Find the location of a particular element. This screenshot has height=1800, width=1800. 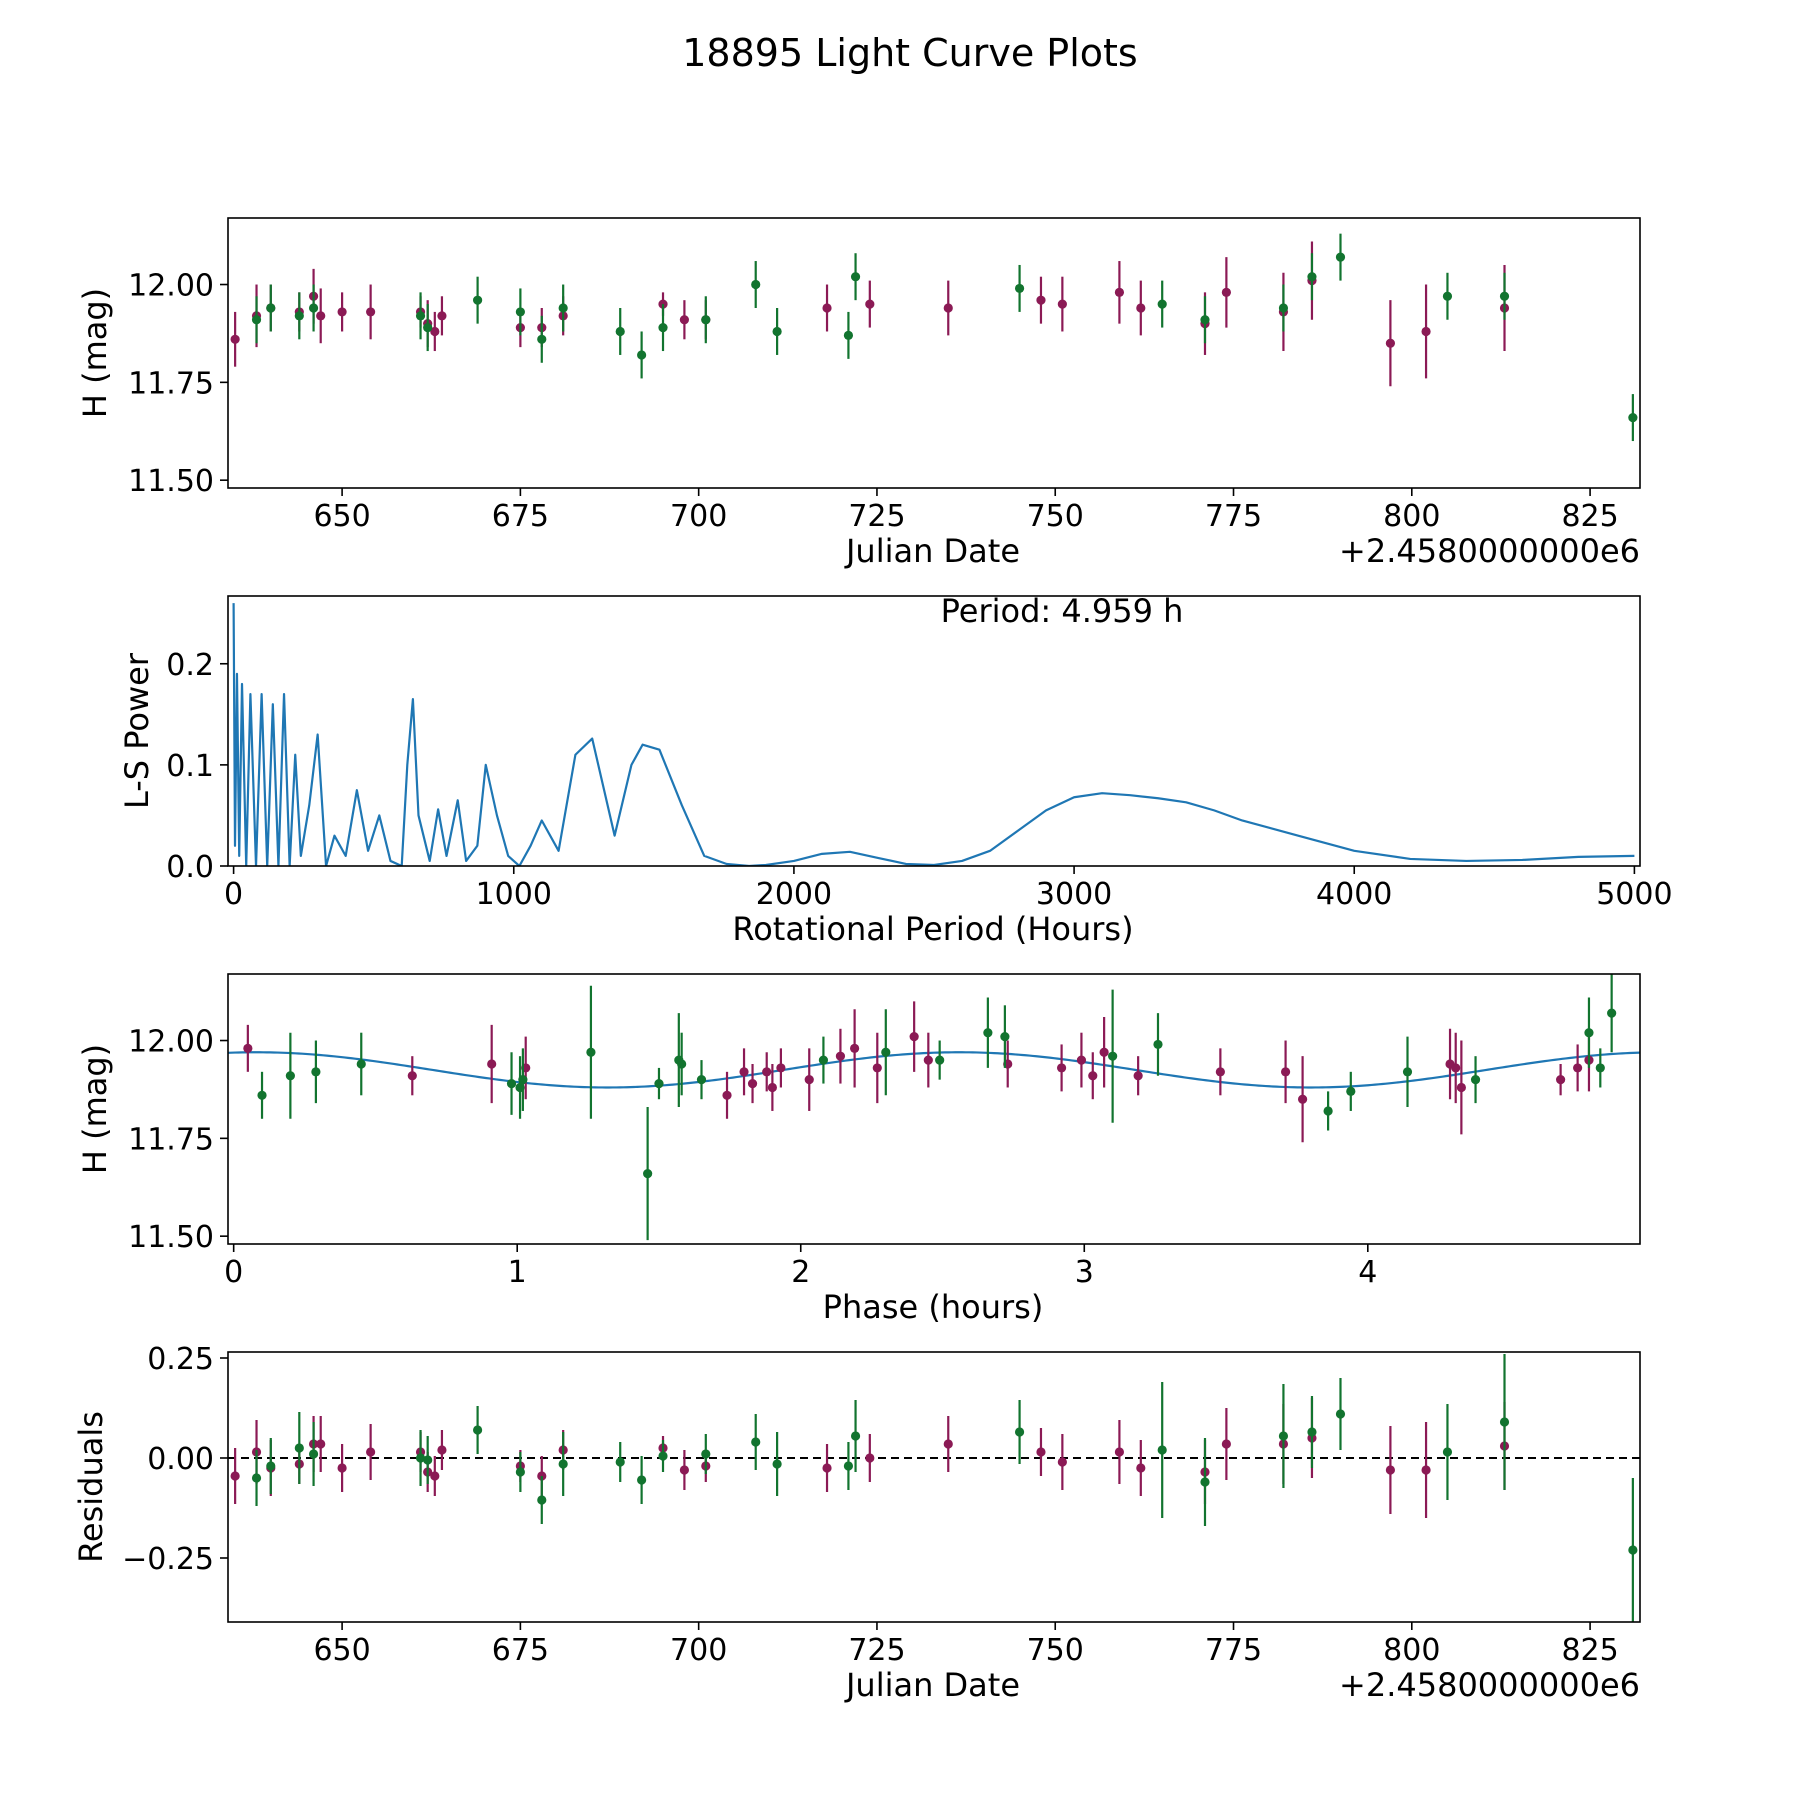

y-tick-label: 0.25 is located at coordinates (180, 1359).